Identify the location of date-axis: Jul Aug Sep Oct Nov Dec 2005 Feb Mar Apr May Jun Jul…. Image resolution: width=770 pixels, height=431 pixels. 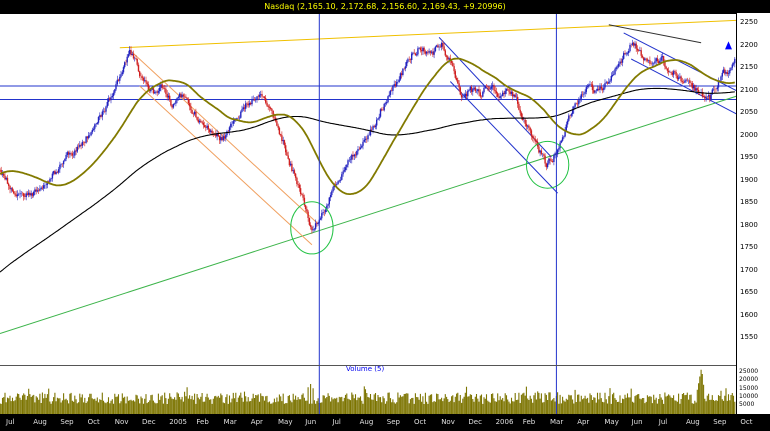
(385, 422).